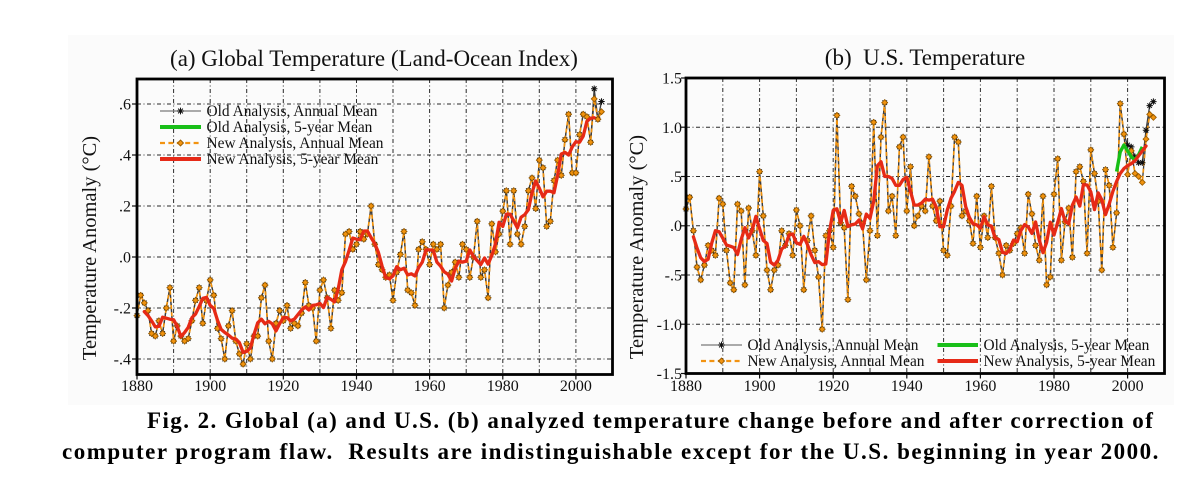 The image size is (1200, 489). What do you see at coordinates (669, 325) in the screenshot?
I see `svg-text: -1.0` at bounding box center [669, 325].